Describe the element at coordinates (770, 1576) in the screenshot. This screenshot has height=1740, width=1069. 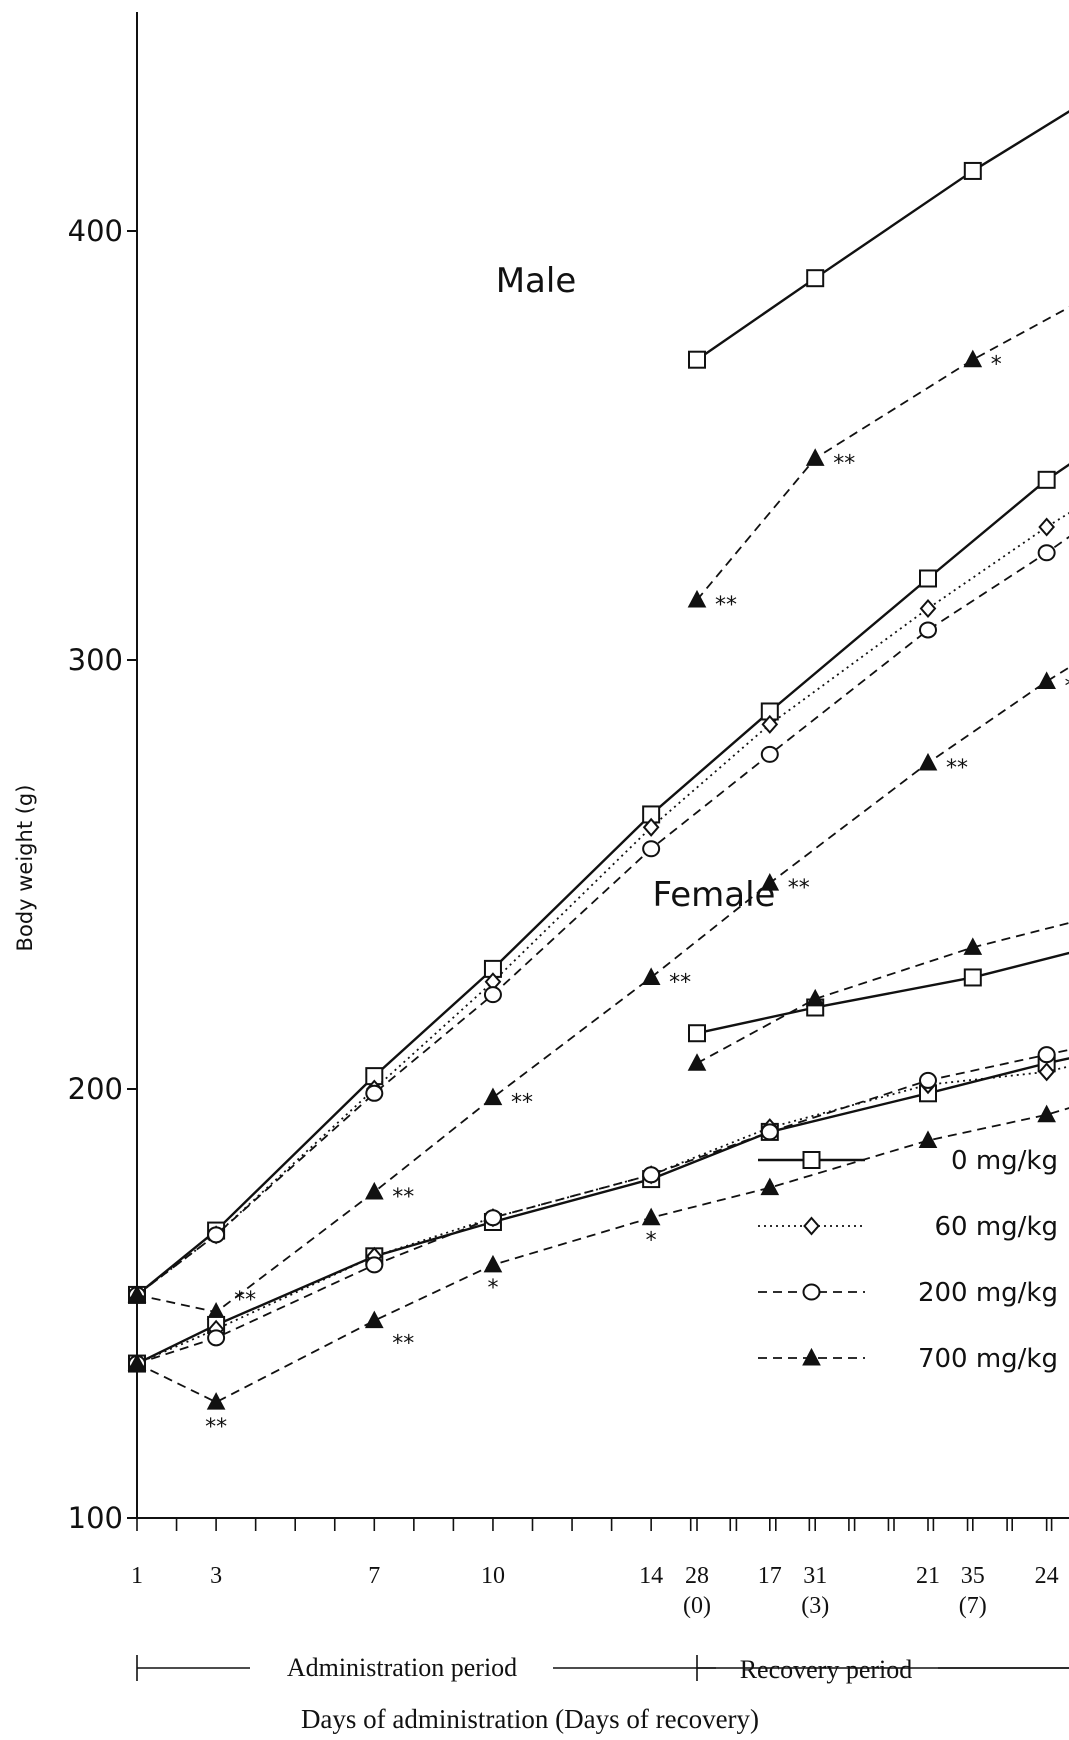
I see `x-tick-label: 17` at that location.